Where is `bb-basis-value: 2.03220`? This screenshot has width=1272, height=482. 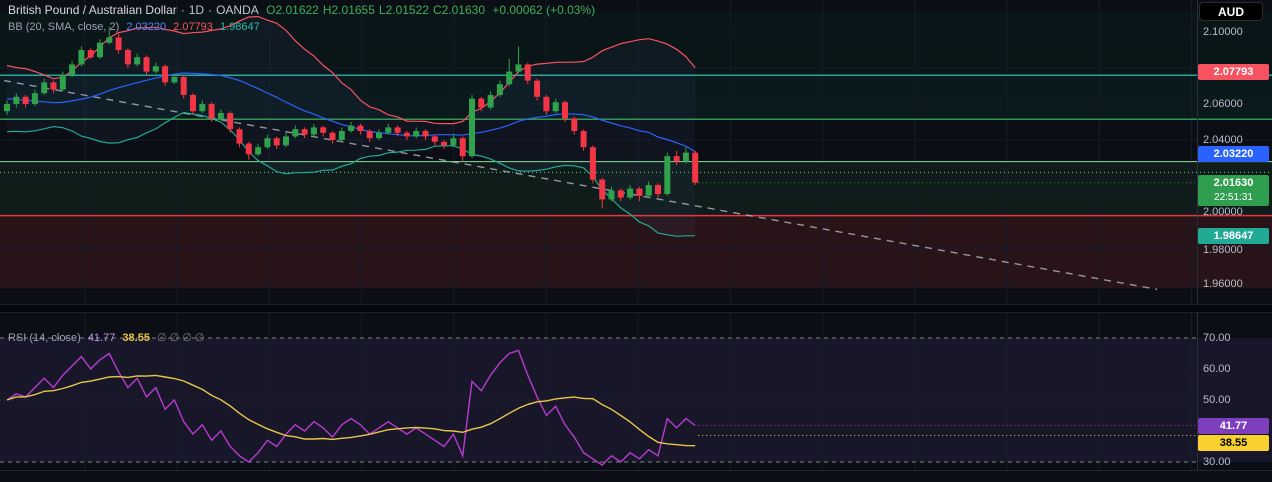 bb-basis-value: 2.03220 is located at coordinates (146, 27).